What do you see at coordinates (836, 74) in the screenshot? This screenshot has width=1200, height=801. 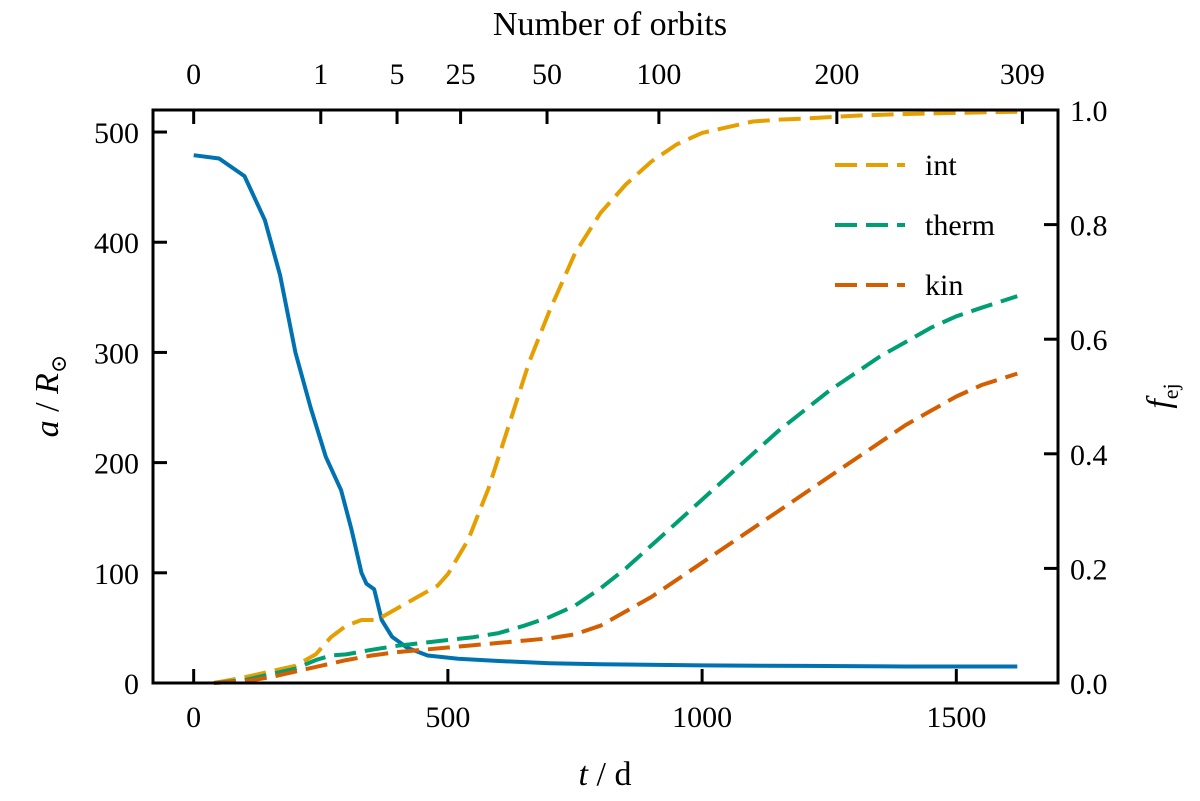 I see `top-tick-label: 200` at bounding box center [836, 74].